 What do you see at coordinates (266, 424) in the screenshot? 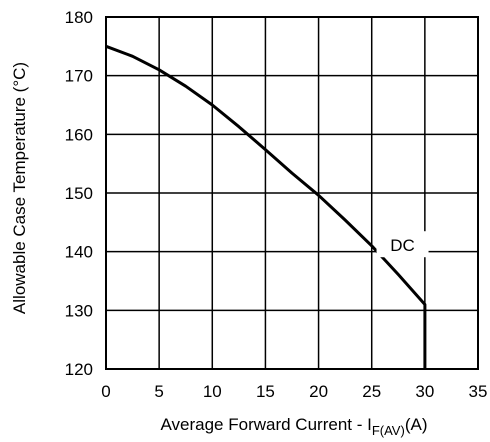
I see `x-axis-label-main: Average Forward Current - I` at bounding box center [266, 424].